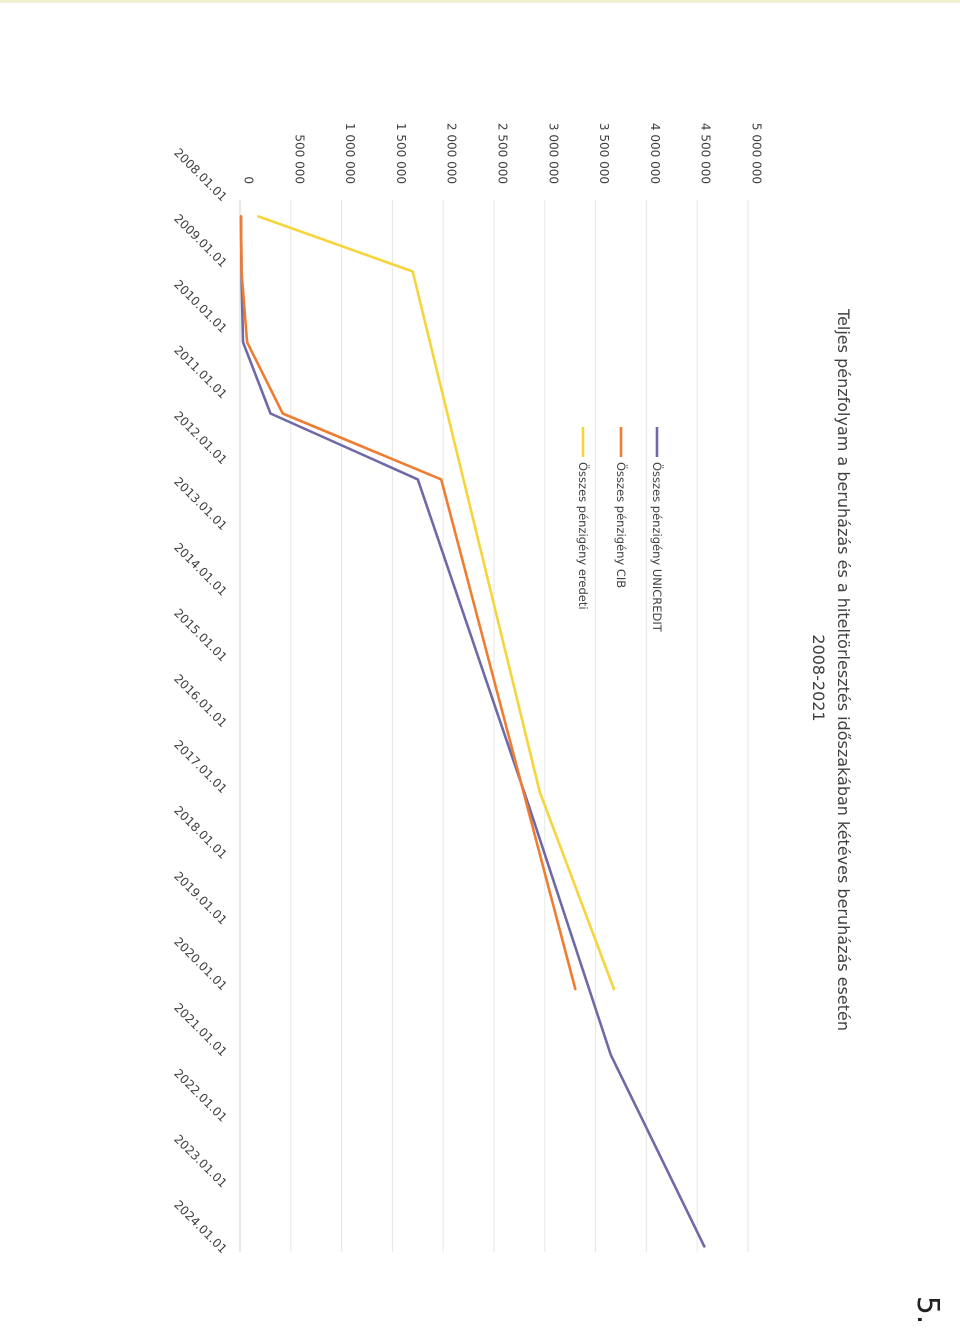 This screenshot has width=960, height=1334. What do you see at coordinates (200, 1227) in the screenshot?
I see `date-tick-label: 2024.01.01` at bounding box center [200, 1227].